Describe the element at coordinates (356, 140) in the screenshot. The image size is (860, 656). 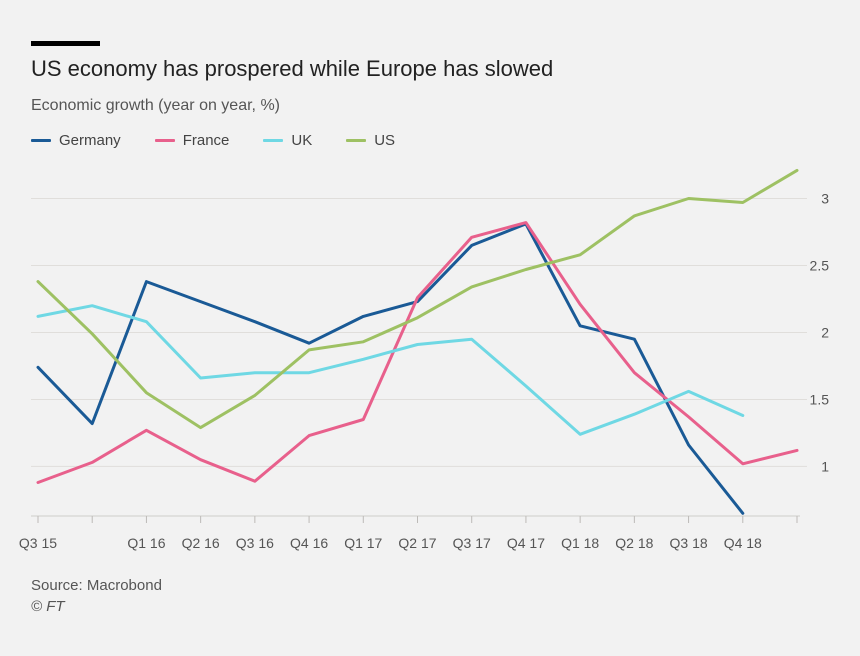
I see `legend-swatch-us` at that location.